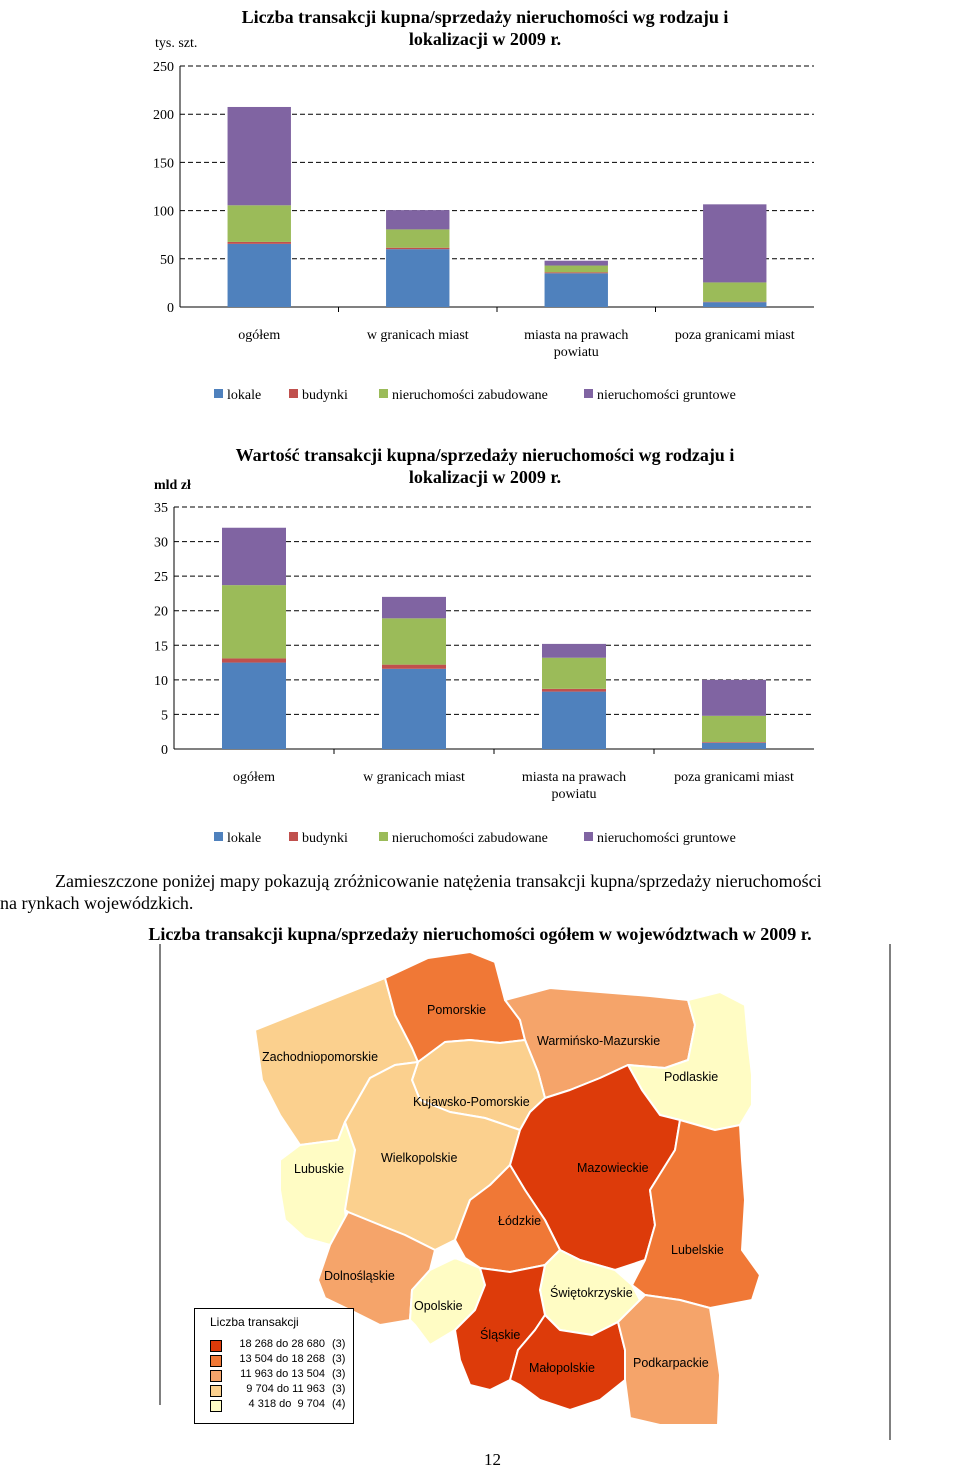  What do you see at coordinates (254, 1322) in the screenshot?
I see `legend-title: Liczba transakcji` at bounding box center [254, 1322].